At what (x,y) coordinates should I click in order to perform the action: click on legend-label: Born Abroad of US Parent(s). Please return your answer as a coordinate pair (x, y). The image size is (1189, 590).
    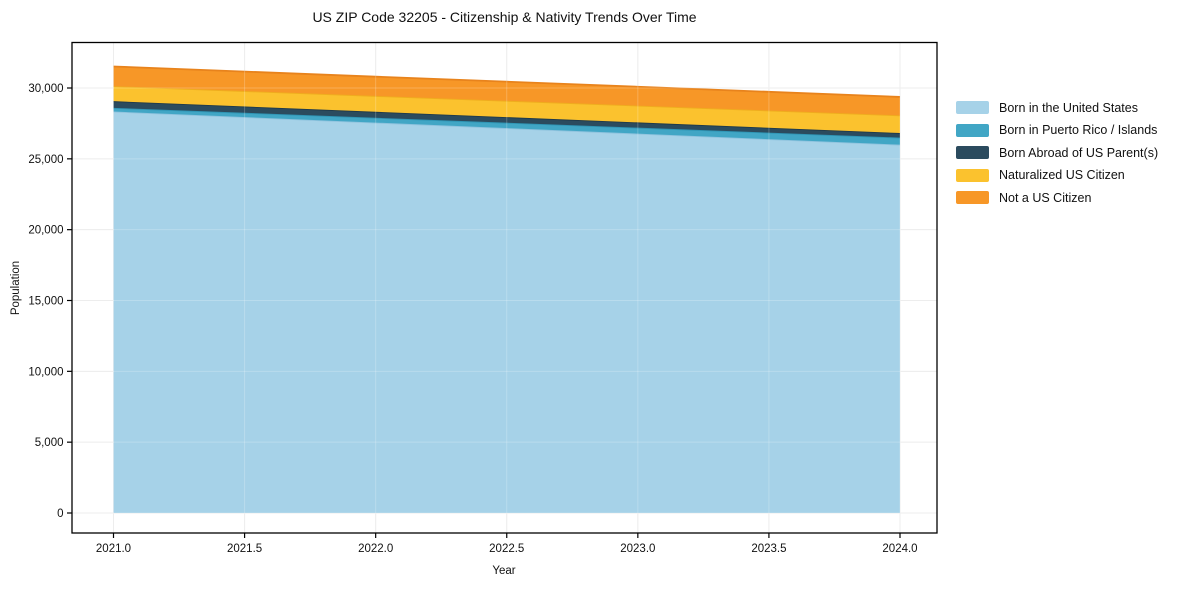
    Looking at the image, I should click on (1079, 152).